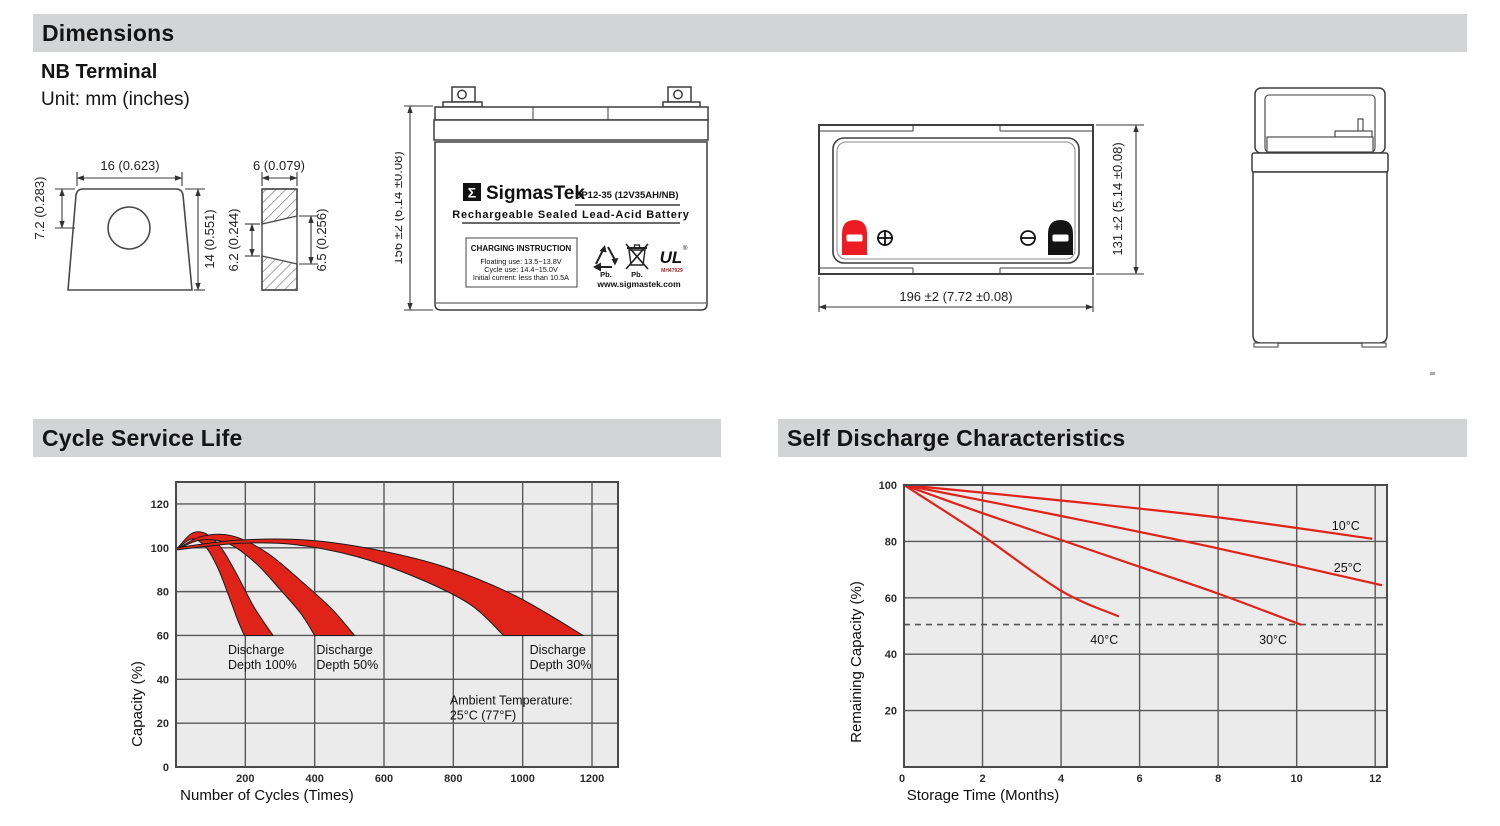  What do you see at coordinates (982, 779) in the screenshot?
I see `x-tick-label: 2` at bounding box center [982, 779].